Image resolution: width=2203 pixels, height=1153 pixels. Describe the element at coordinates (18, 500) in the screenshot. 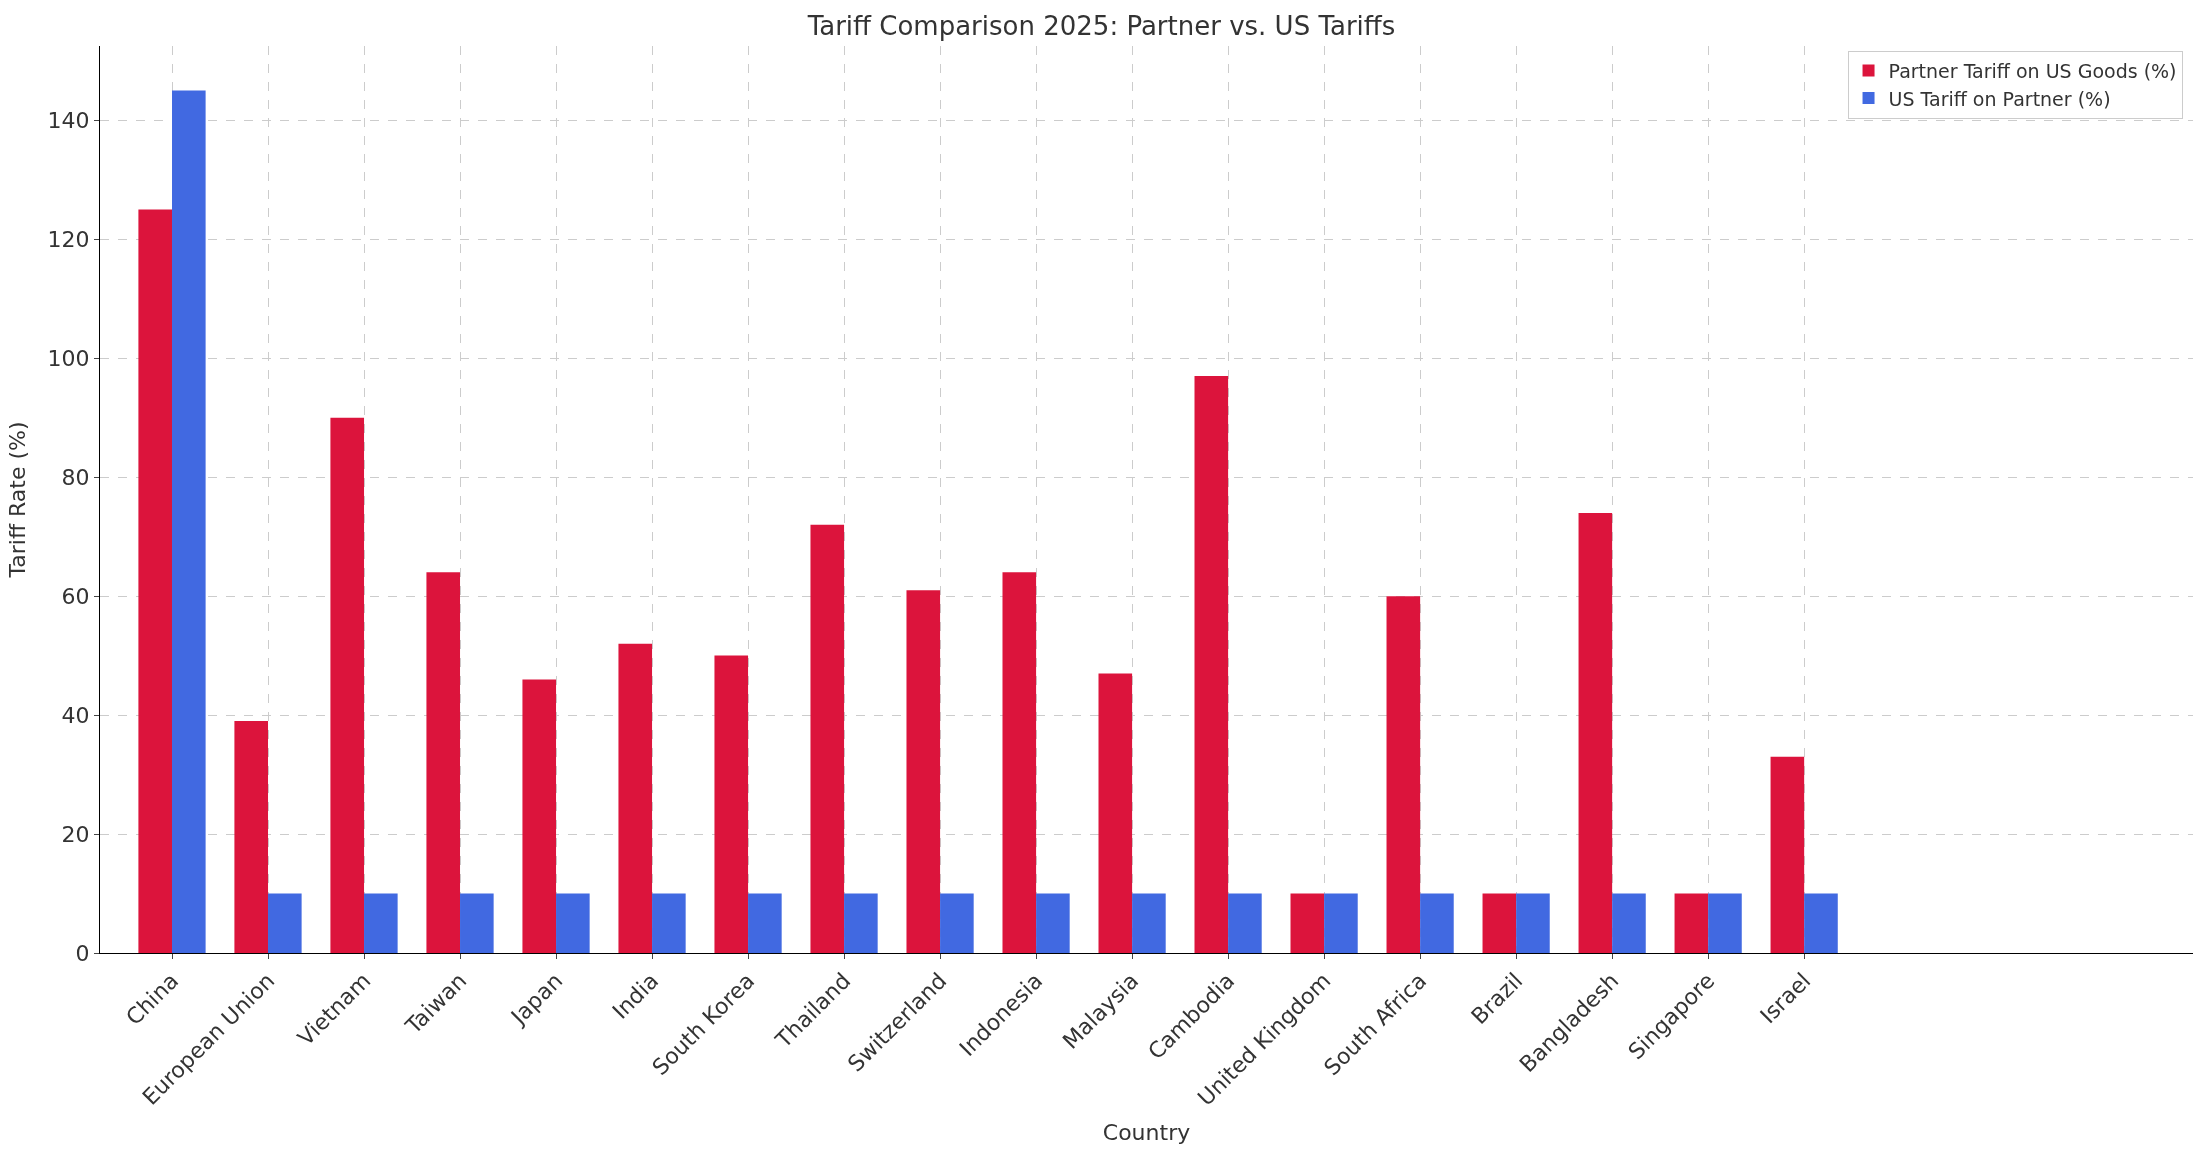

I see `y-axis-title: Tariff Rate (%)` at that location.